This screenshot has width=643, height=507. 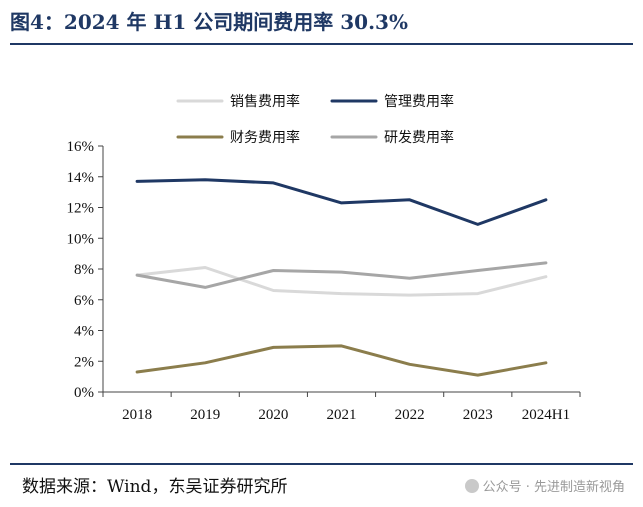 What do you see at coordinates (209, 22) in the screenshot?
I see `figure-title: 图4：2024 年 H1 公司期间费用率 30.3%` at bounding box center [209, 22].